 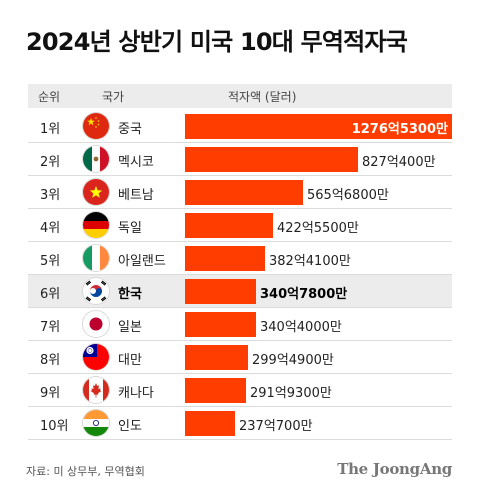 I want to click on source-note: 자료: 미 상무부, 무역협회, so click(x=85, y=471).